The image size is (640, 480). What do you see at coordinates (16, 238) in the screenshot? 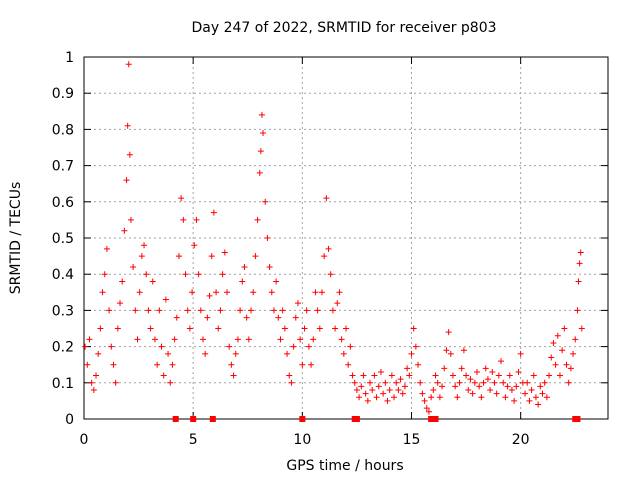
I see `y-axis-label: SRMTID / TECUs` at bounding box center [16, 238].